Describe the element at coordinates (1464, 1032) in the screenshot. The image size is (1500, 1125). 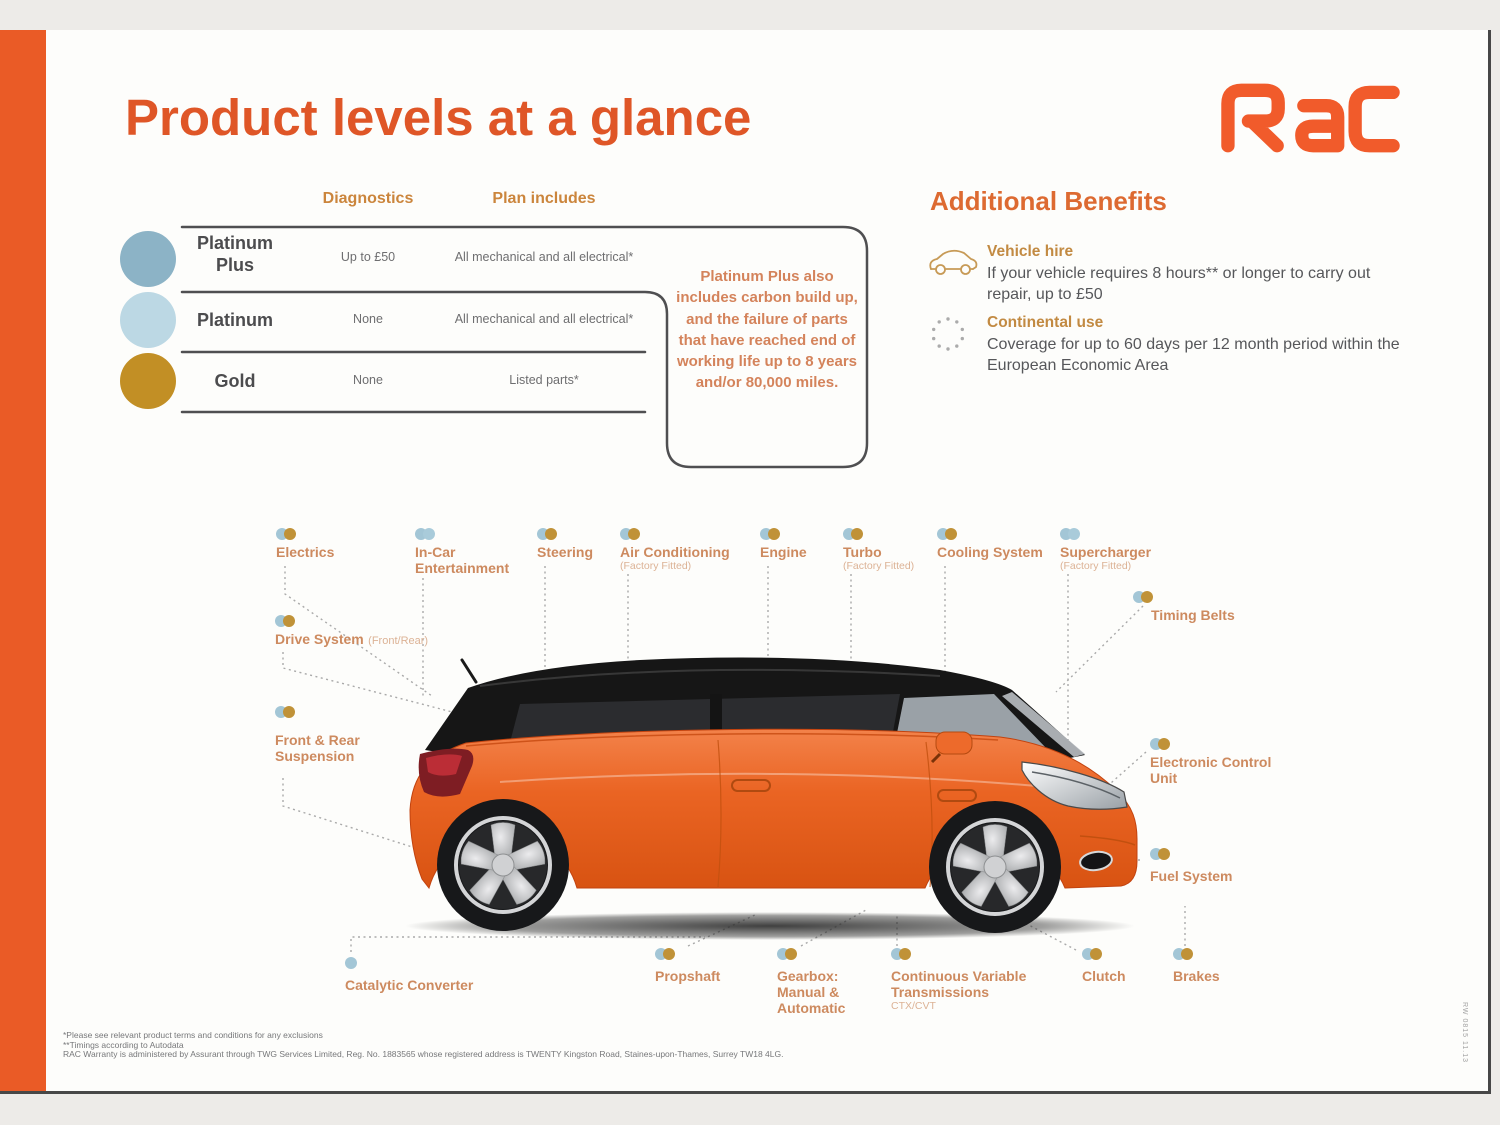
I see `reference-code: RW 0815 11.13` at that location.